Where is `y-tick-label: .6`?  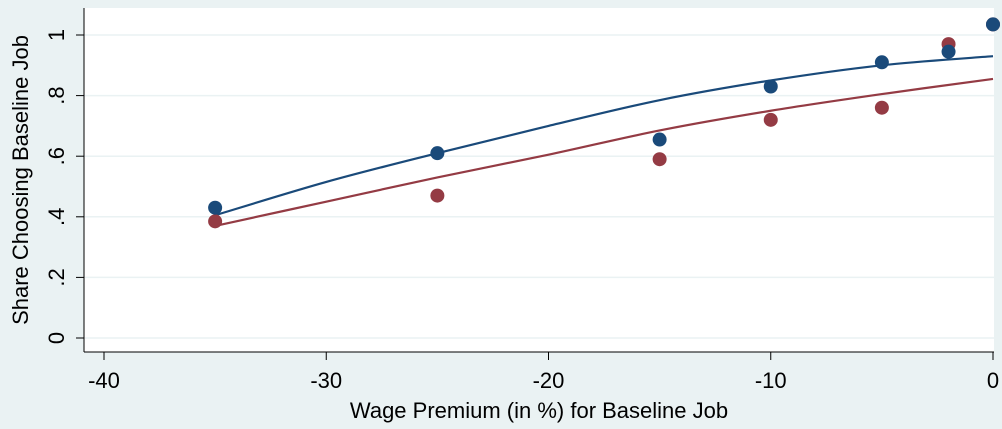
y-tick-label: .6 is located at coordinates (56, 156).